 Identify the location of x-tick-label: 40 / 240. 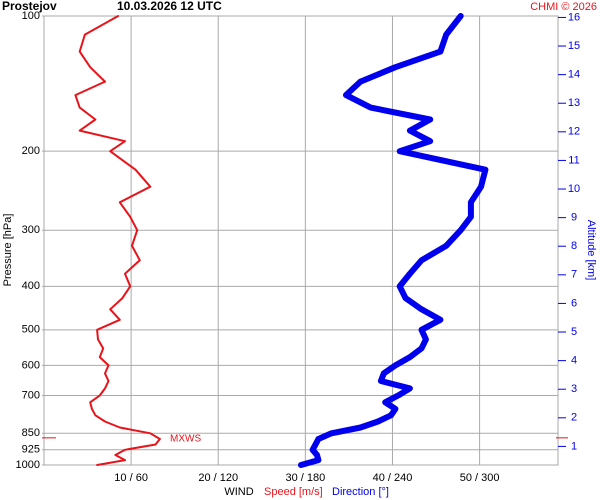
(393, 478).